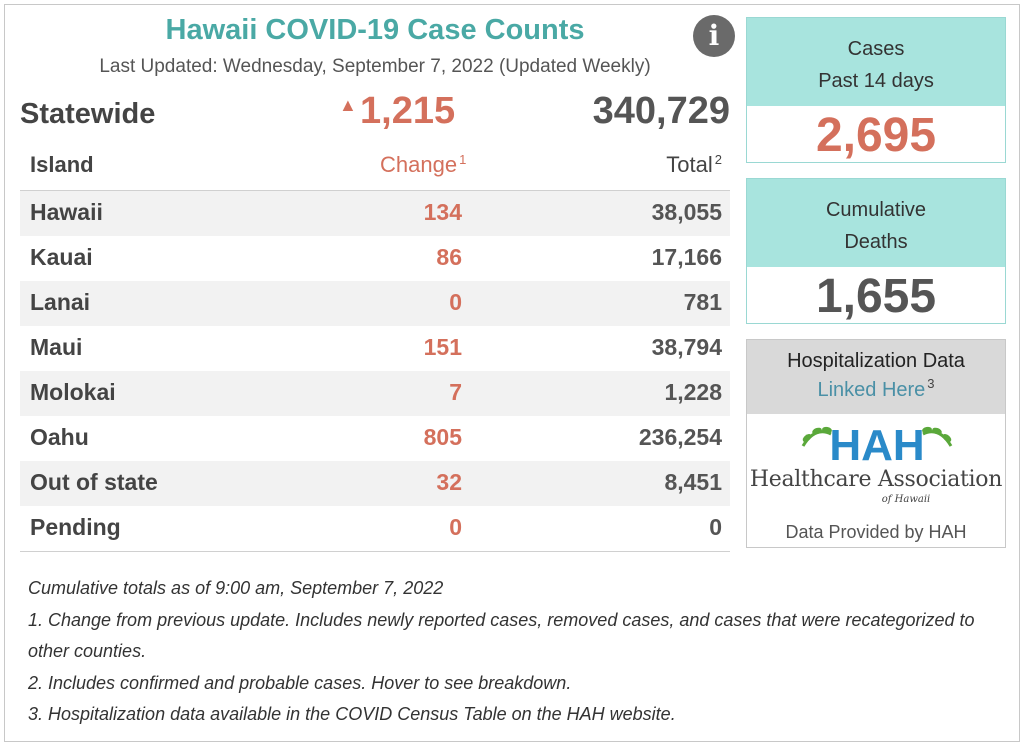 The height and width of the screenshot is (746, 1024). Describe the element at coordinates (66, 212) in the screenshot. I see `island-name: Hawaii` at that location.